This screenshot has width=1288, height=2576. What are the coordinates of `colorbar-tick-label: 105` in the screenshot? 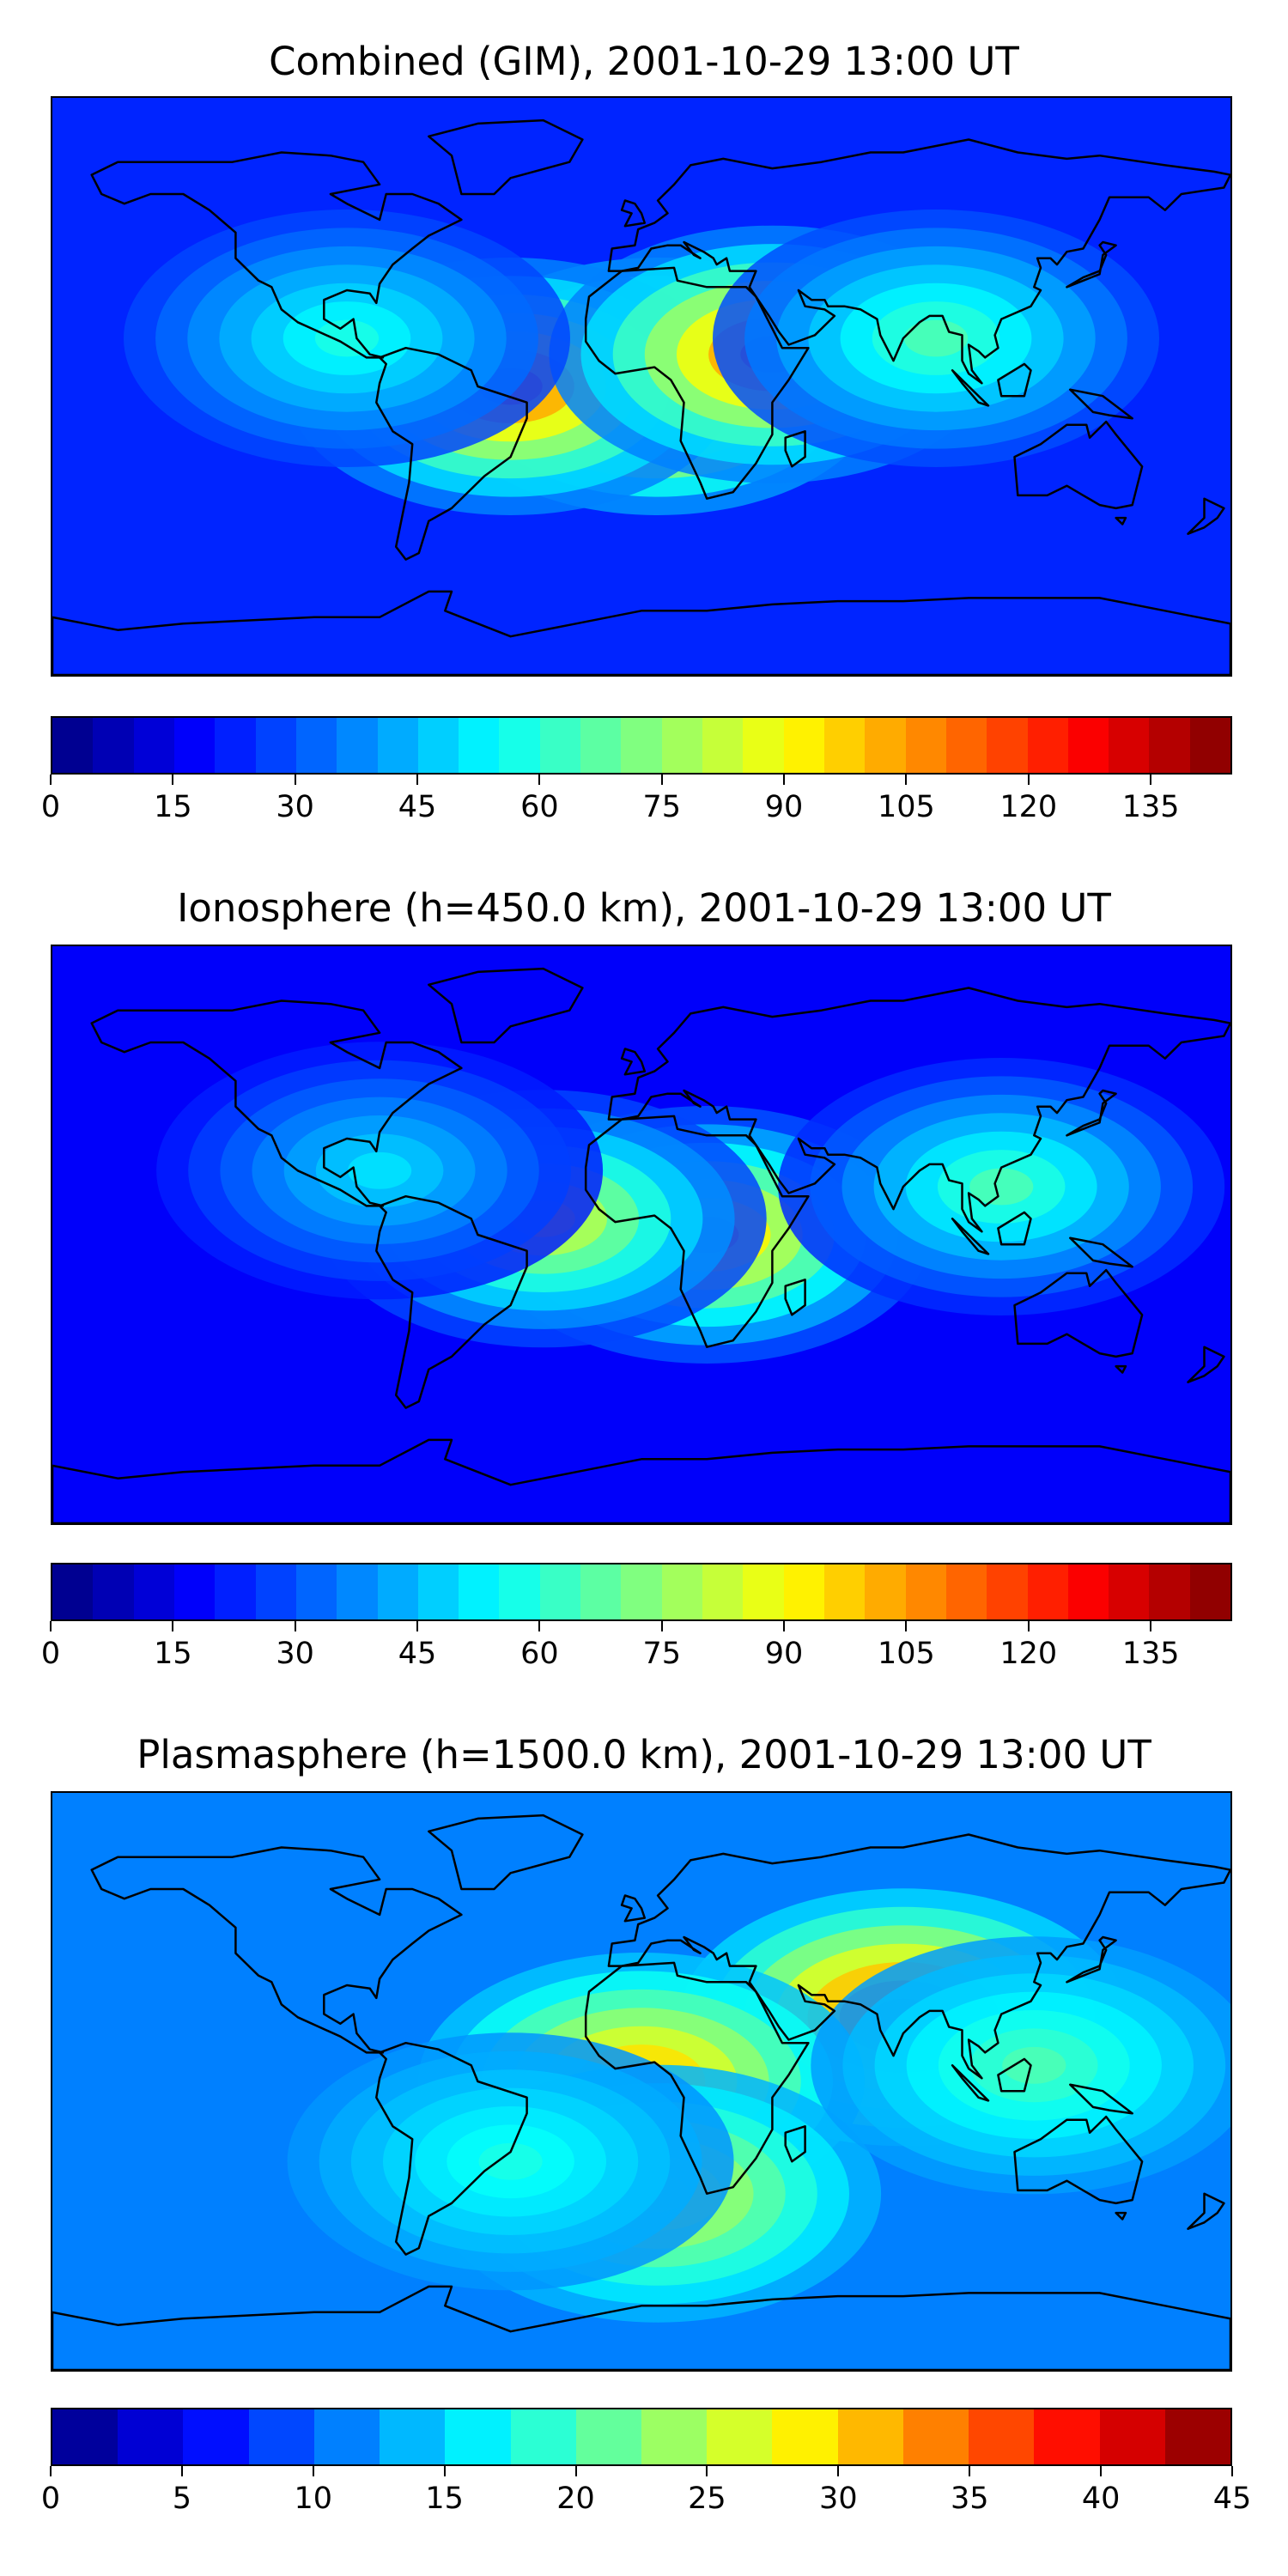 It's located at (907, 807).